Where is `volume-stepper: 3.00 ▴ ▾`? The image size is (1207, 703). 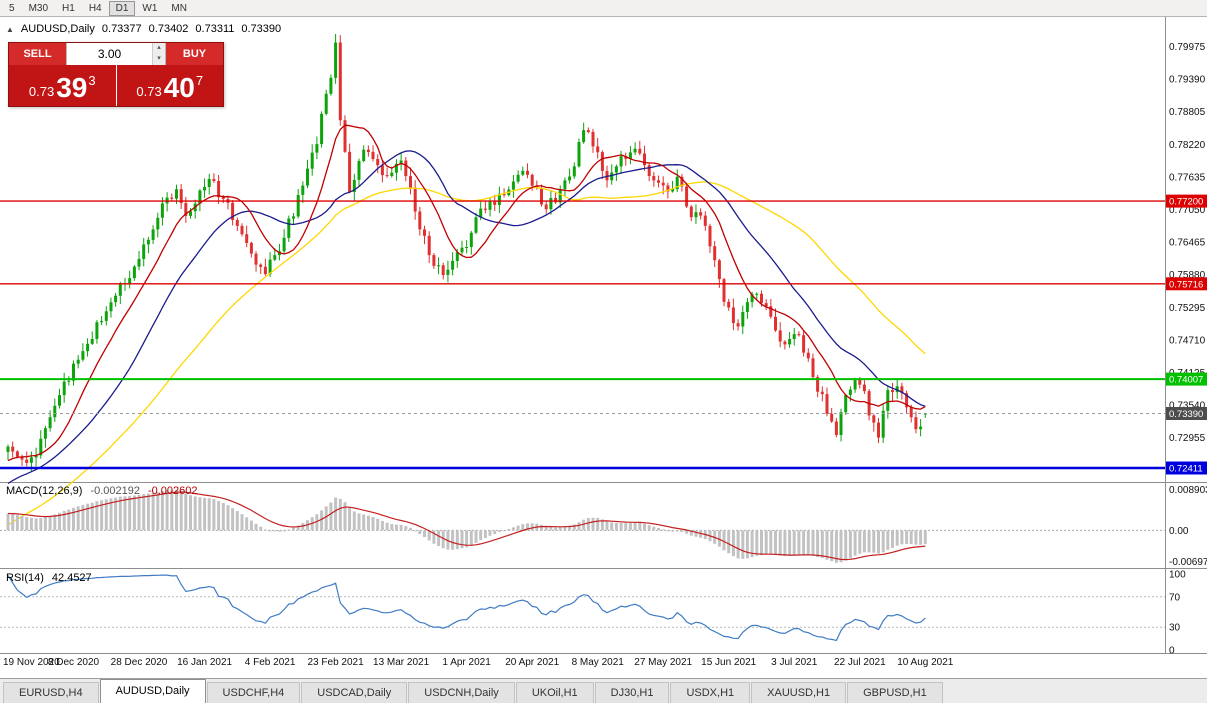 volume-stepper: 3.00 ▴ ▾ is located at coordinates (116, 54).